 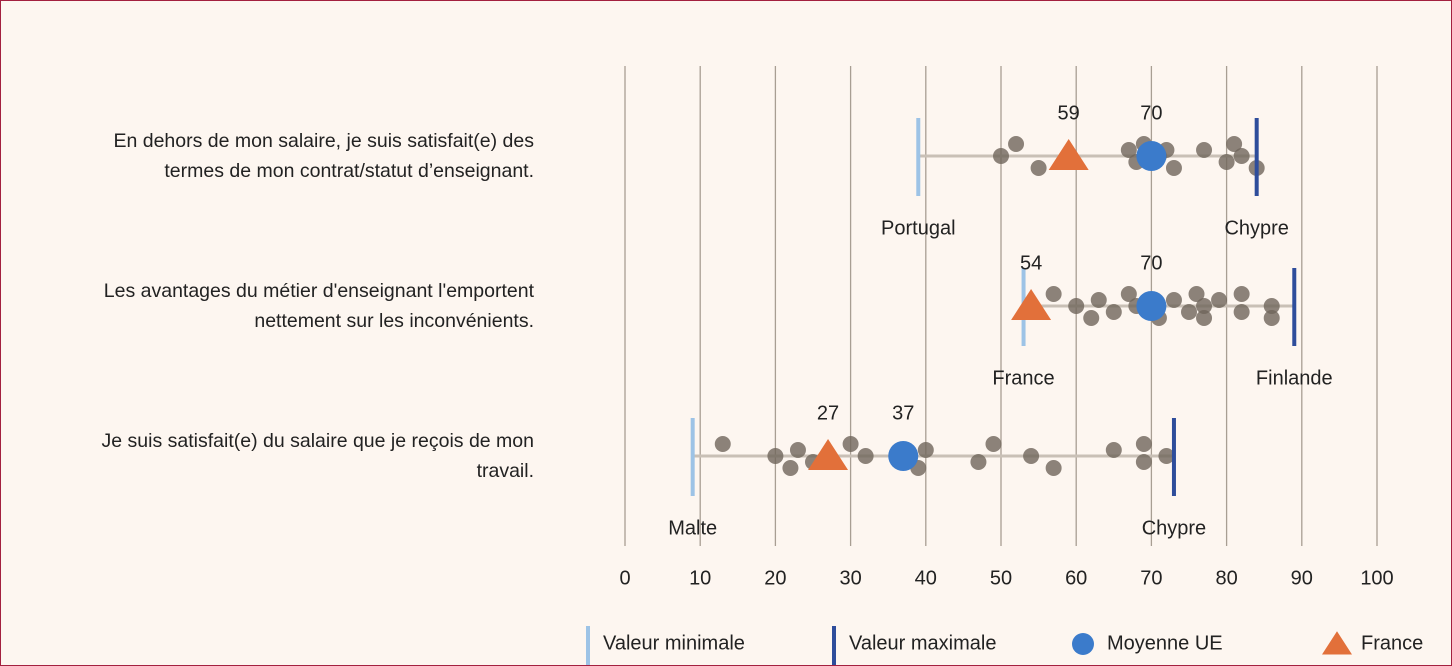 What do you see at coordinates (828, 413) in the screenshot?
I see `france-label: 27` at bounding box center [828, 413].